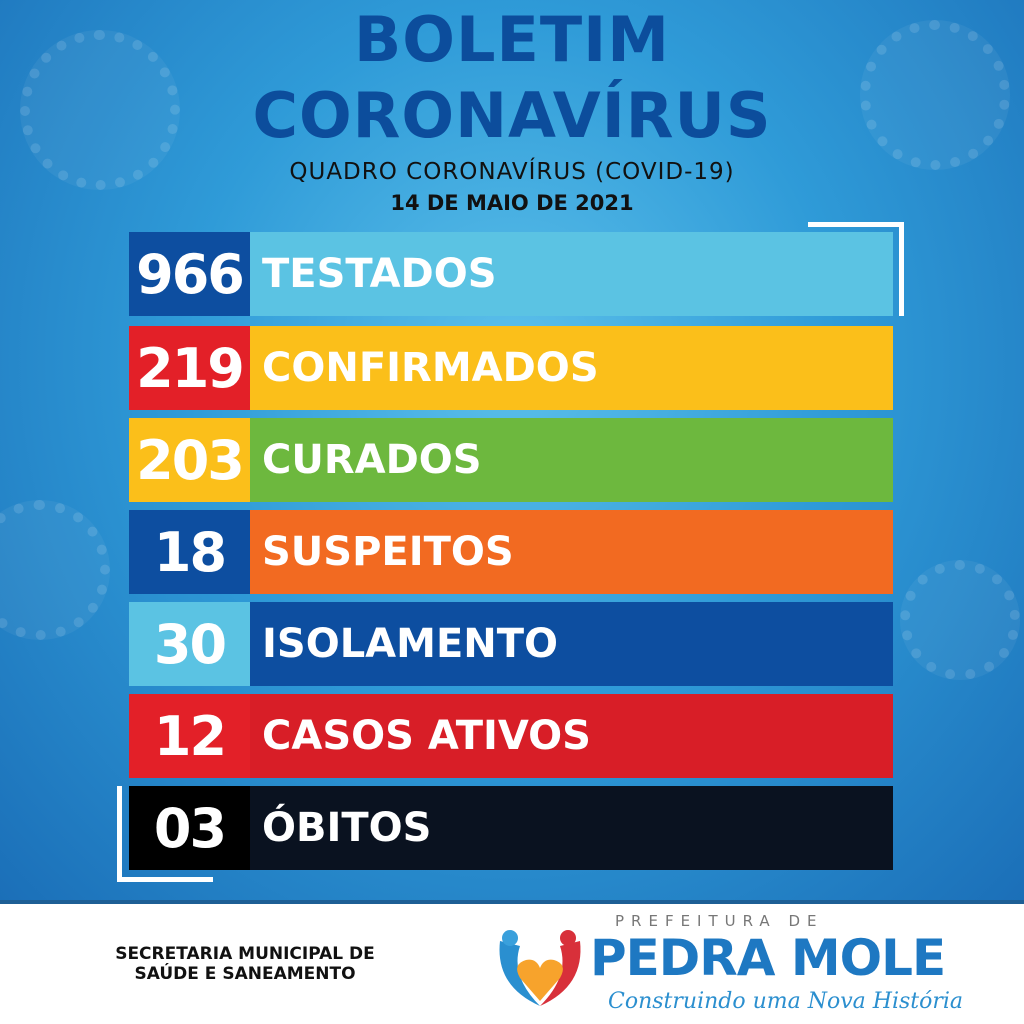 Image resolution: width=1024 pixels, height=1024 pixels. I want to click on stat-label: ISOLAMENTO, so click(571, 644).